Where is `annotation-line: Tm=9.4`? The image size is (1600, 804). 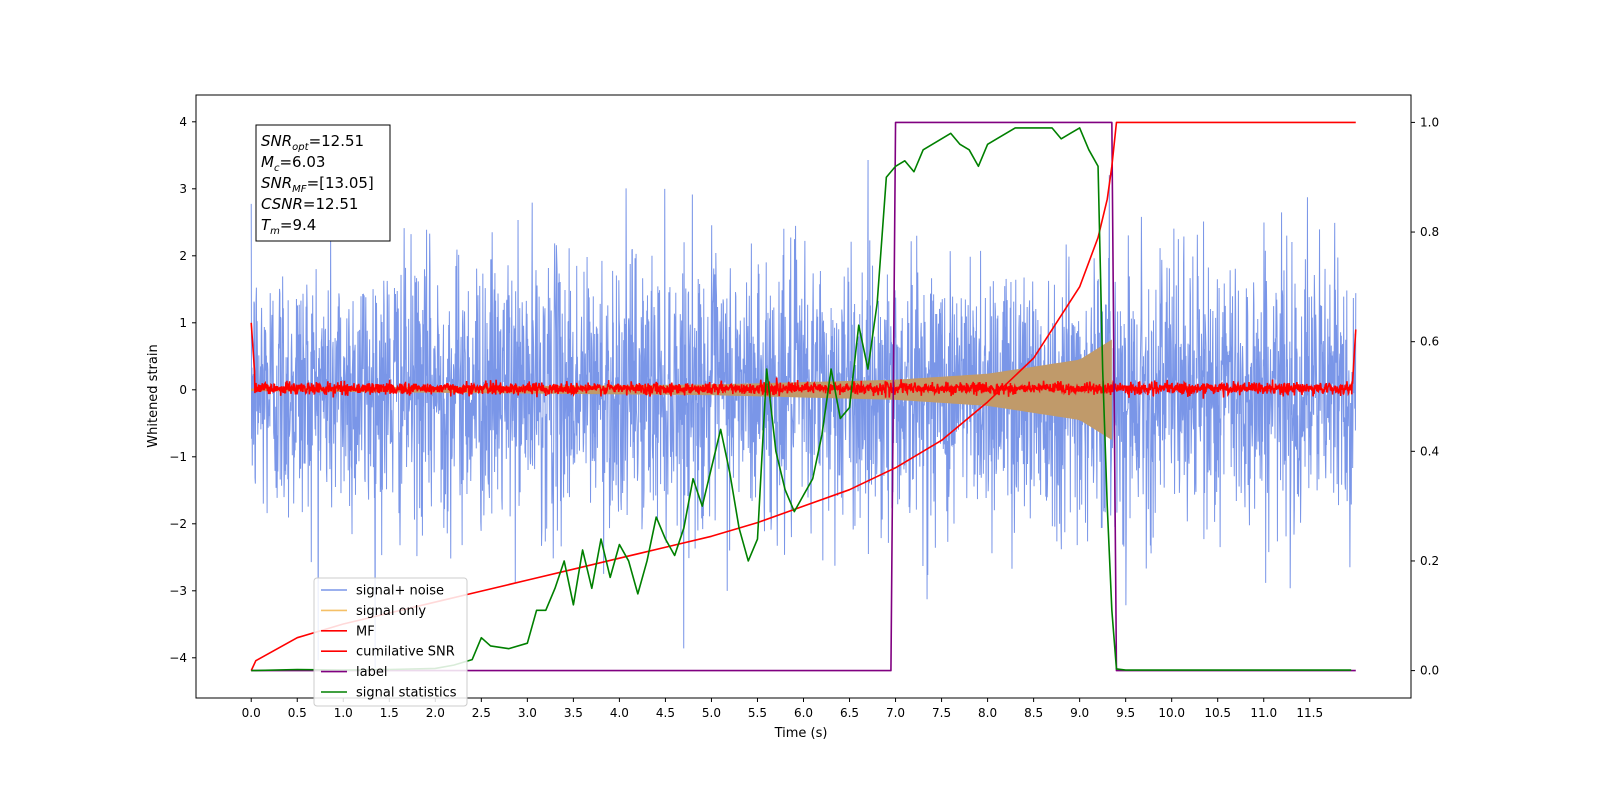 annotation-line: Tm=9.4 is located at coordinates (288, 226).